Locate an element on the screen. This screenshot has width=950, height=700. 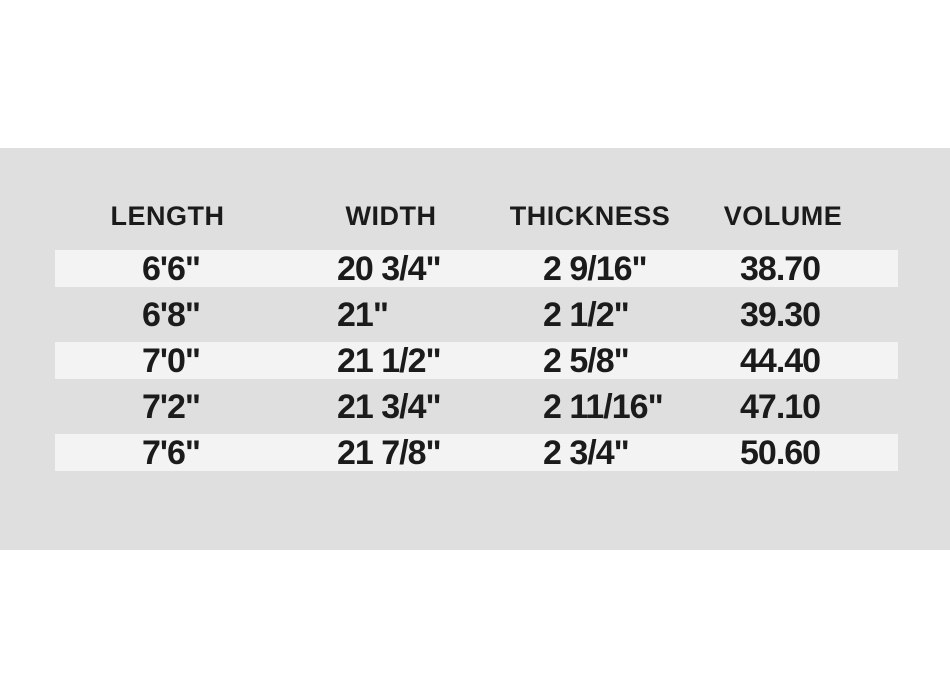
cell-thickness: 2 1/2" is located at coordinates (586, 314).